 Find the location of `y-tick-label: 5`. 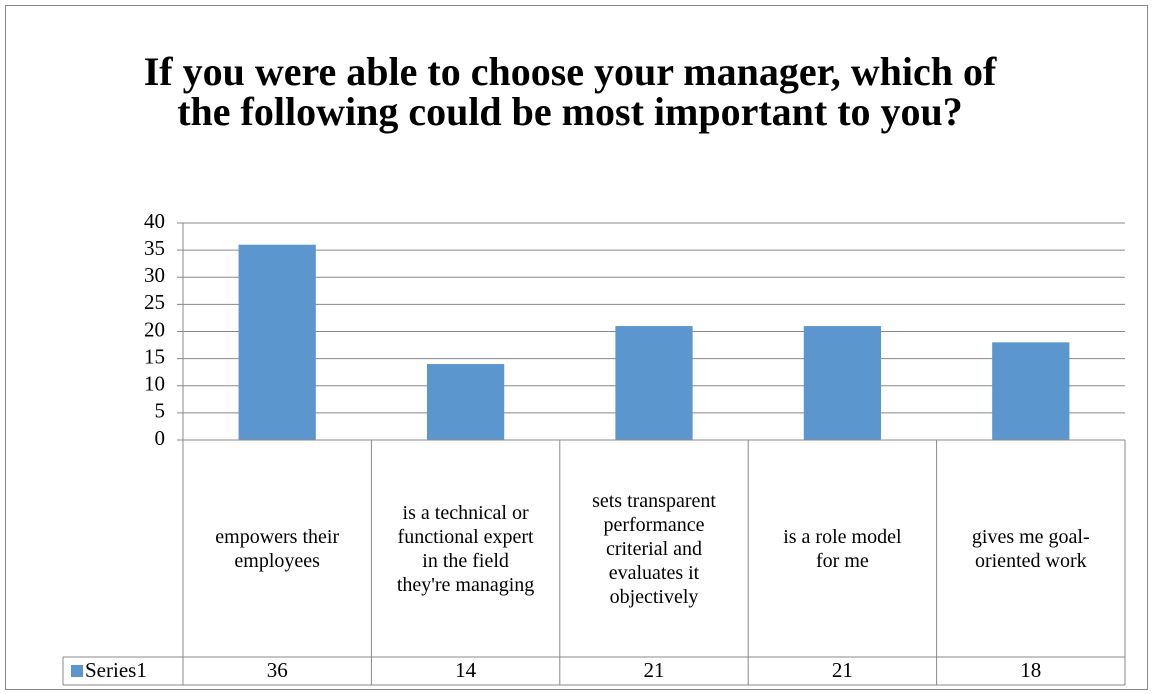

y-tick-label: 5 is located at coordinates (160, 411).